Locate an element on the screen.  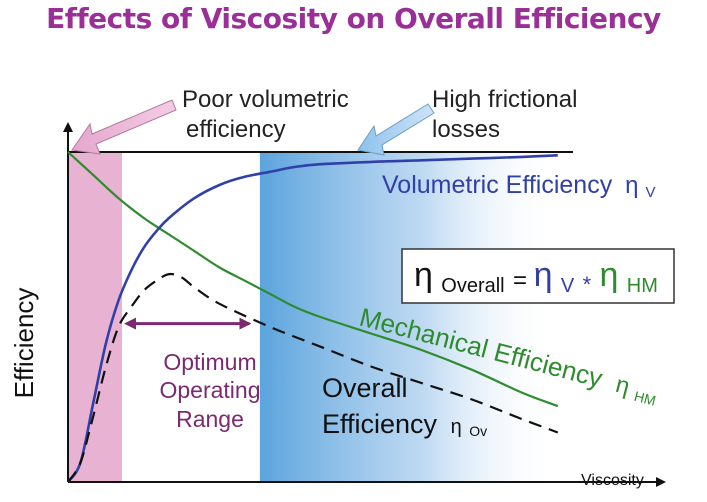
formula-eta-hm: η is located at coordinates (609, 275).